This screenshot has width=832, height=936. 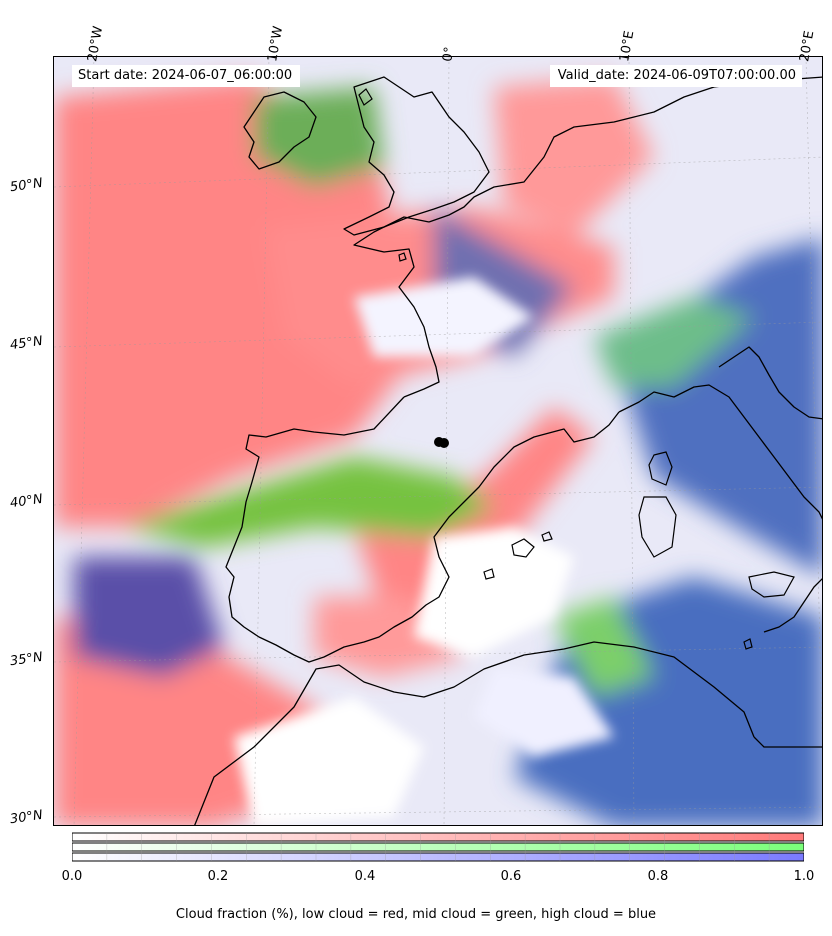 What do you see at coordinates (319, 137) in the screenshot?
I see `mid-cloud-ireland` at bounding box center [319, 137].